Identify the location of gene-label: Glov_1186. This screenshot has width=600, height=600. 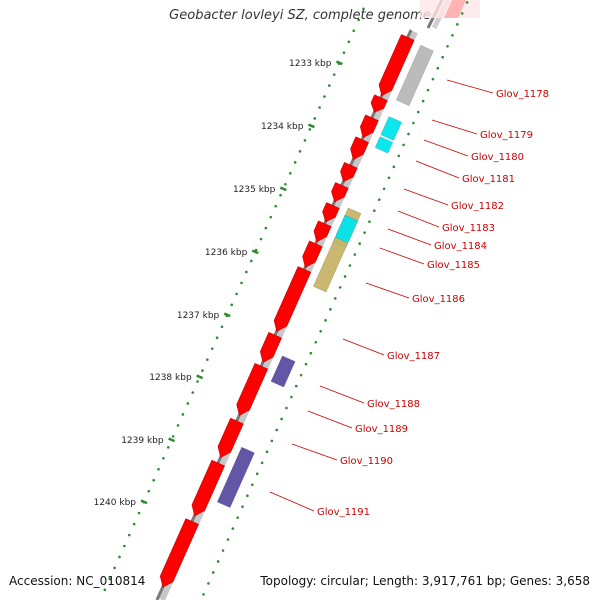
(438, 299).